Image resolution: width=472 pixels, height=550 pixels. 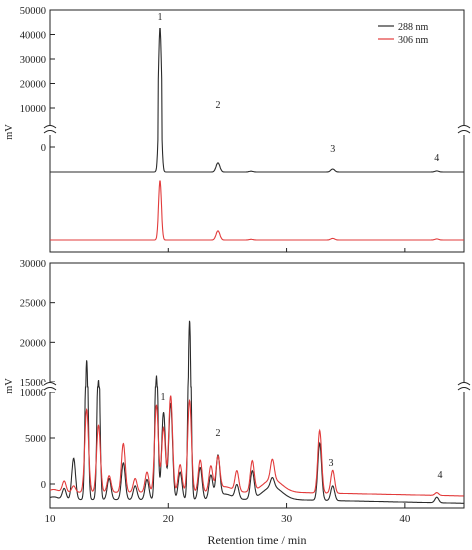 I want to click on top-series-306-nm, so click(x=257, y=210).